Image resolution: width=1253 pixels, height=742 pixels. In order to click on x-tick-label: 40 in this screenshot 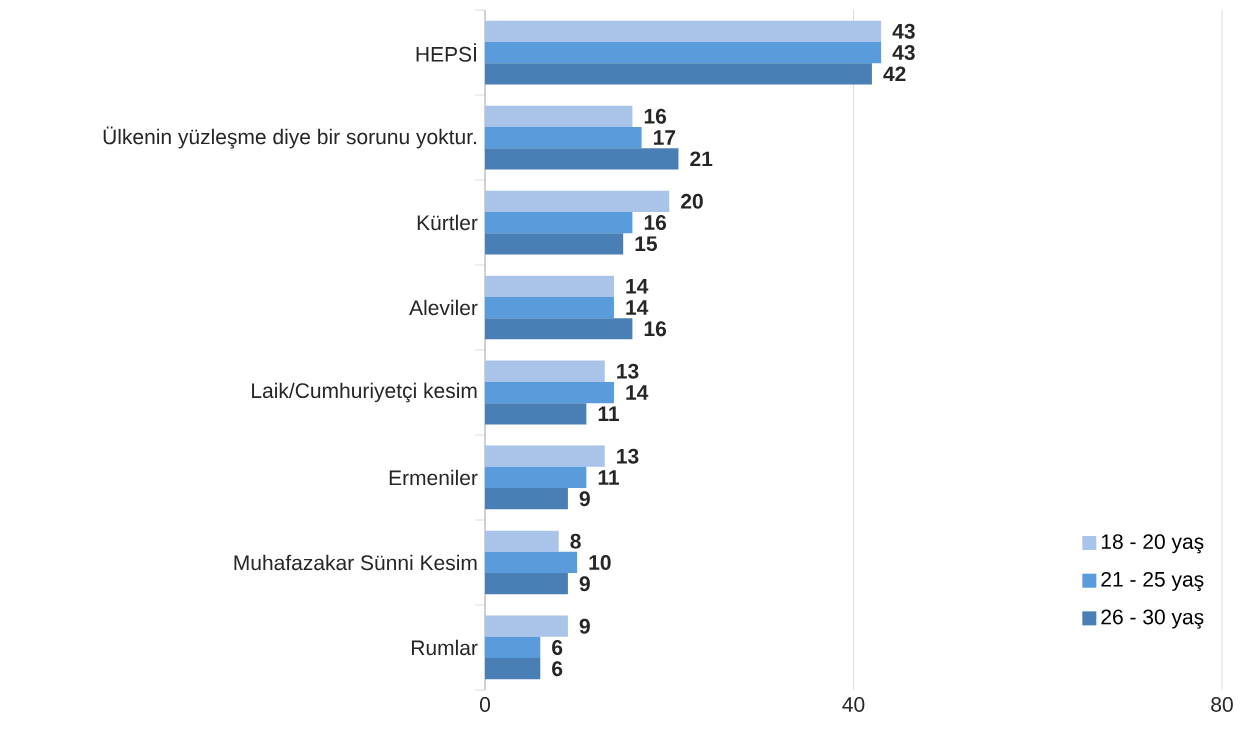, I will do `click(853, 704)`.